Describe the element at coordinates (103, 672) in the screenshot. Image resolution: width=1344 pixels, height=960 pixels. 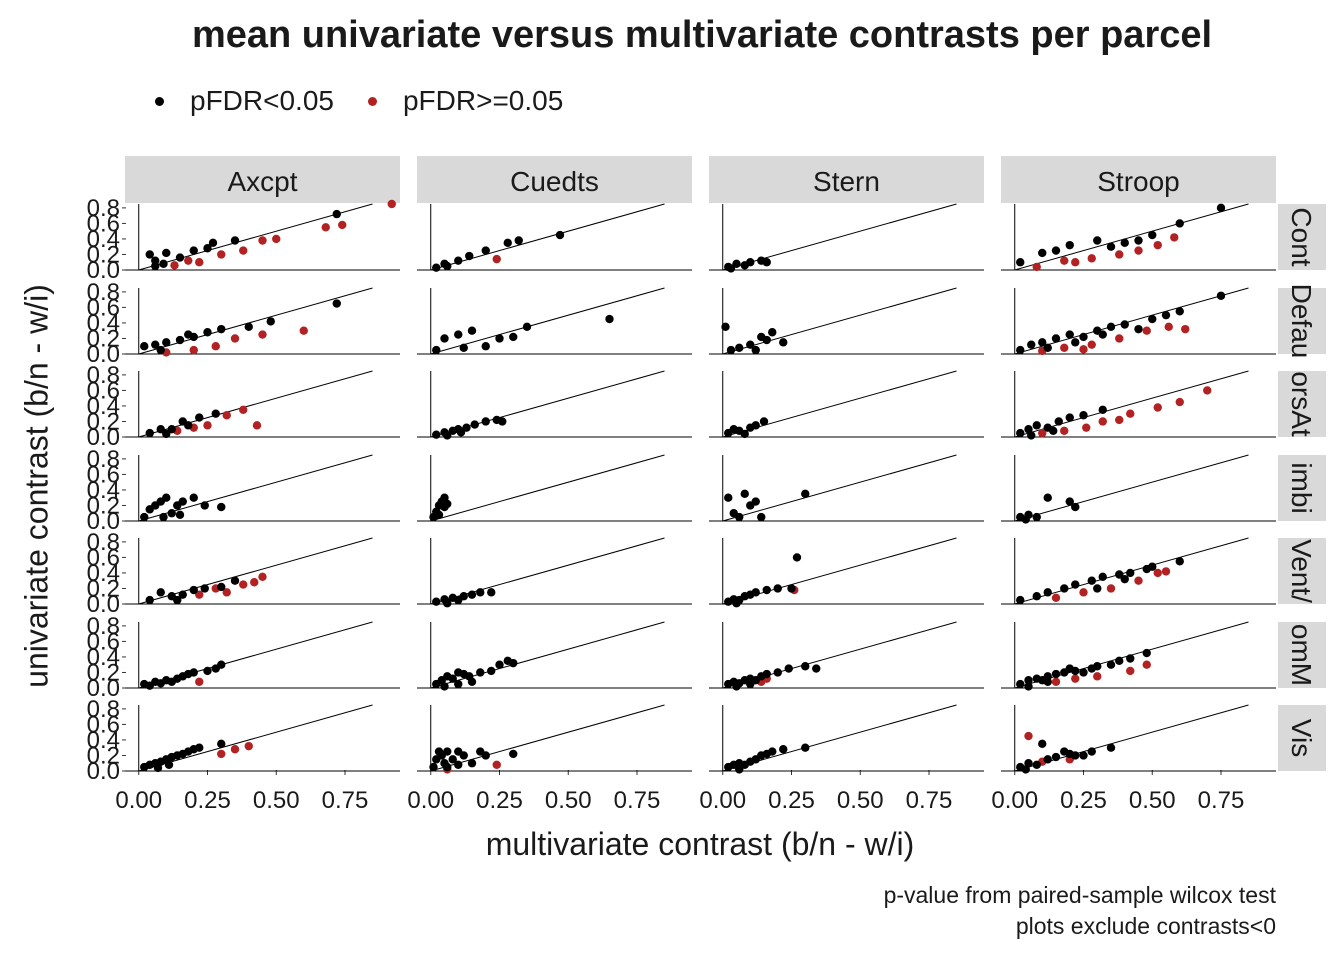
I see `y-tick-label: 0.2` at that location.